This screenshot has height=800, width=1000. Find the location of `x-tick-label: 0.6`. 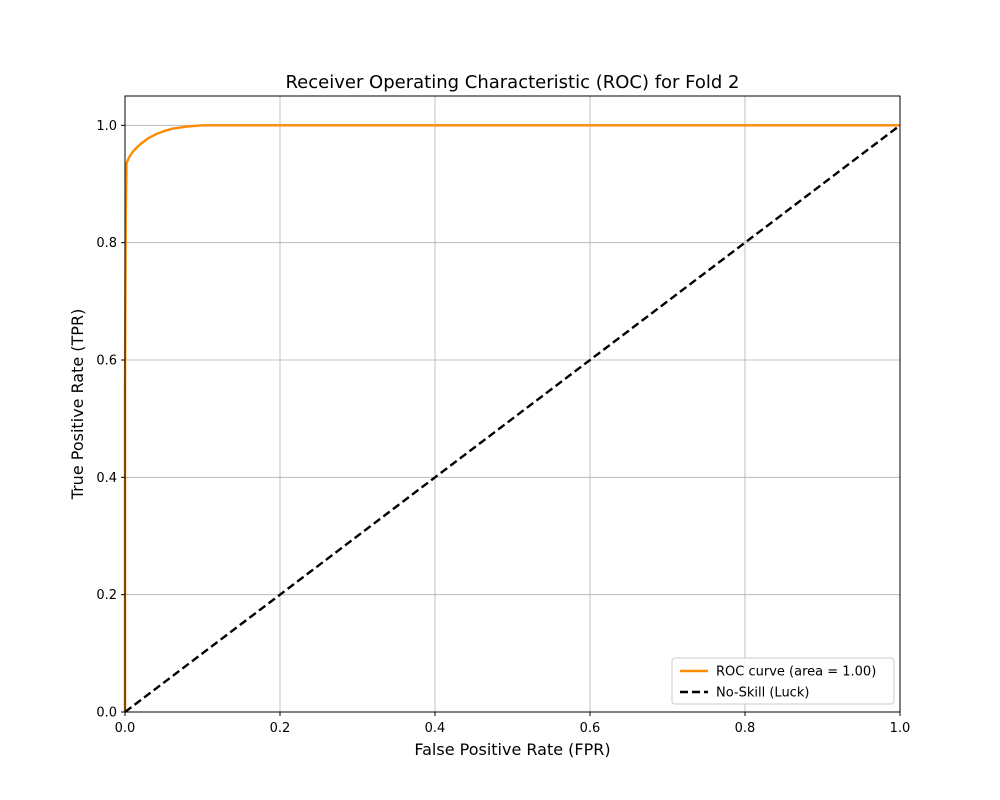

x-tick-label: 0.6 is located at coordinates (590, 728).